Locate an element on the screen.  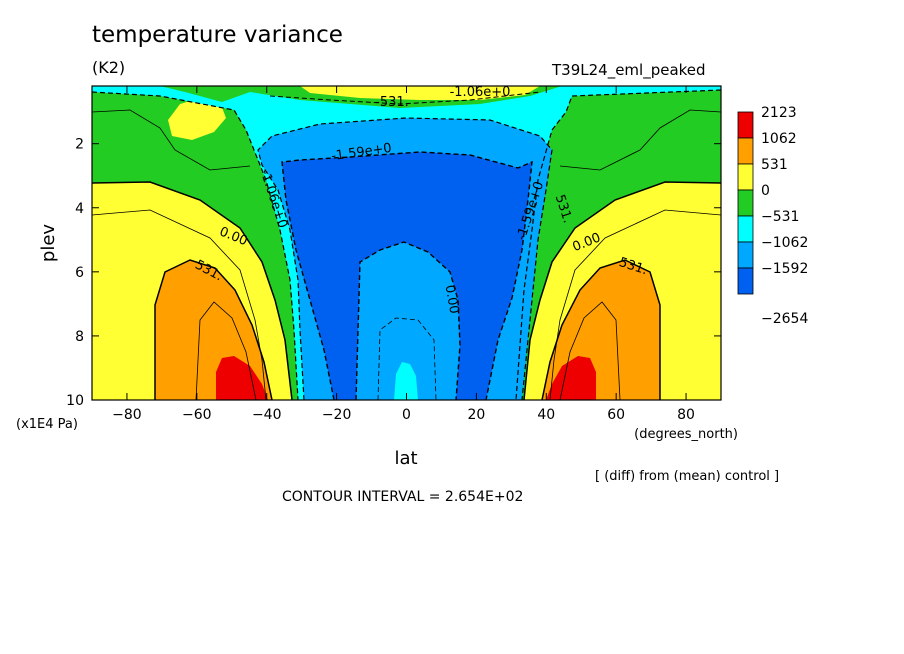
y-tick-label: 8 is located at coordinates (79, 337).